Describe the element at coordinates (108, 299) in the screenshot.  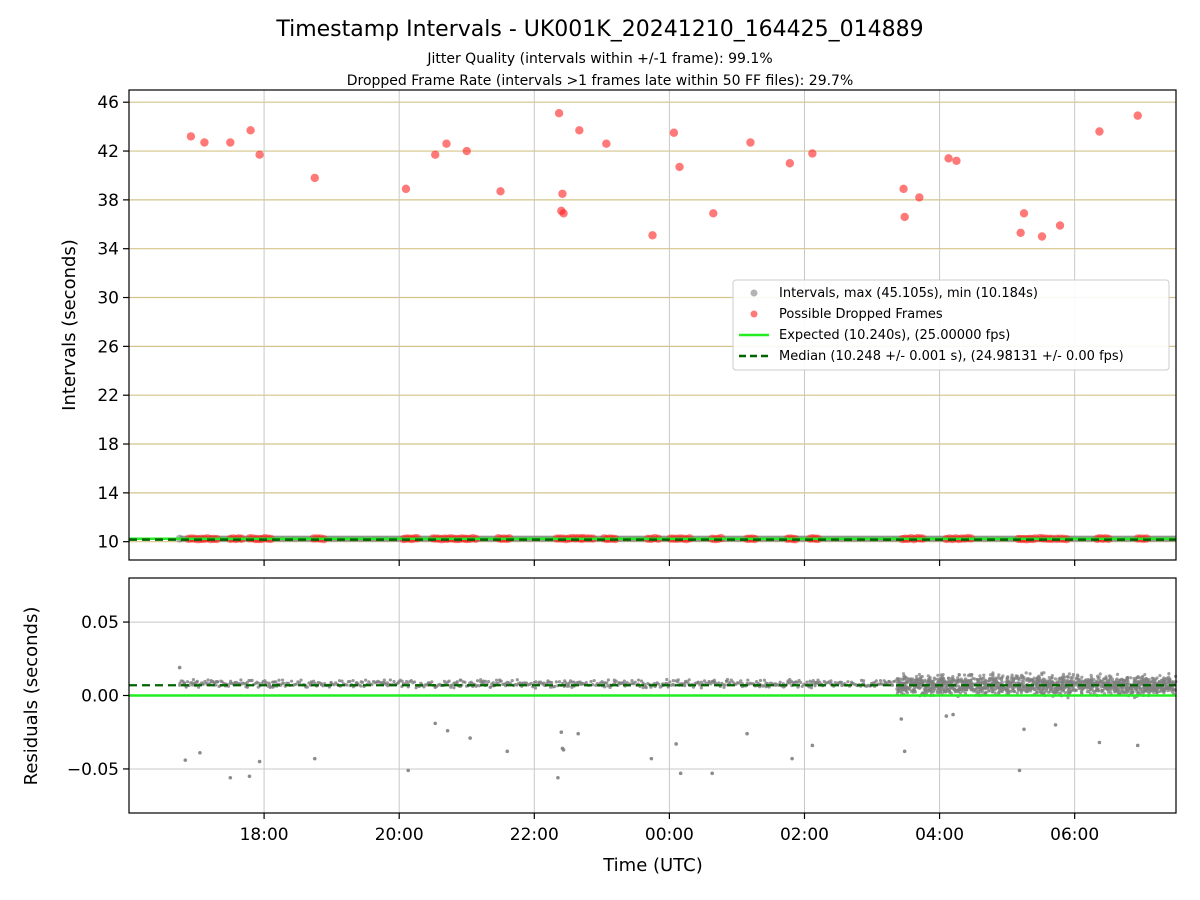
I see `intervals-y-tick-label: 30` at that location.